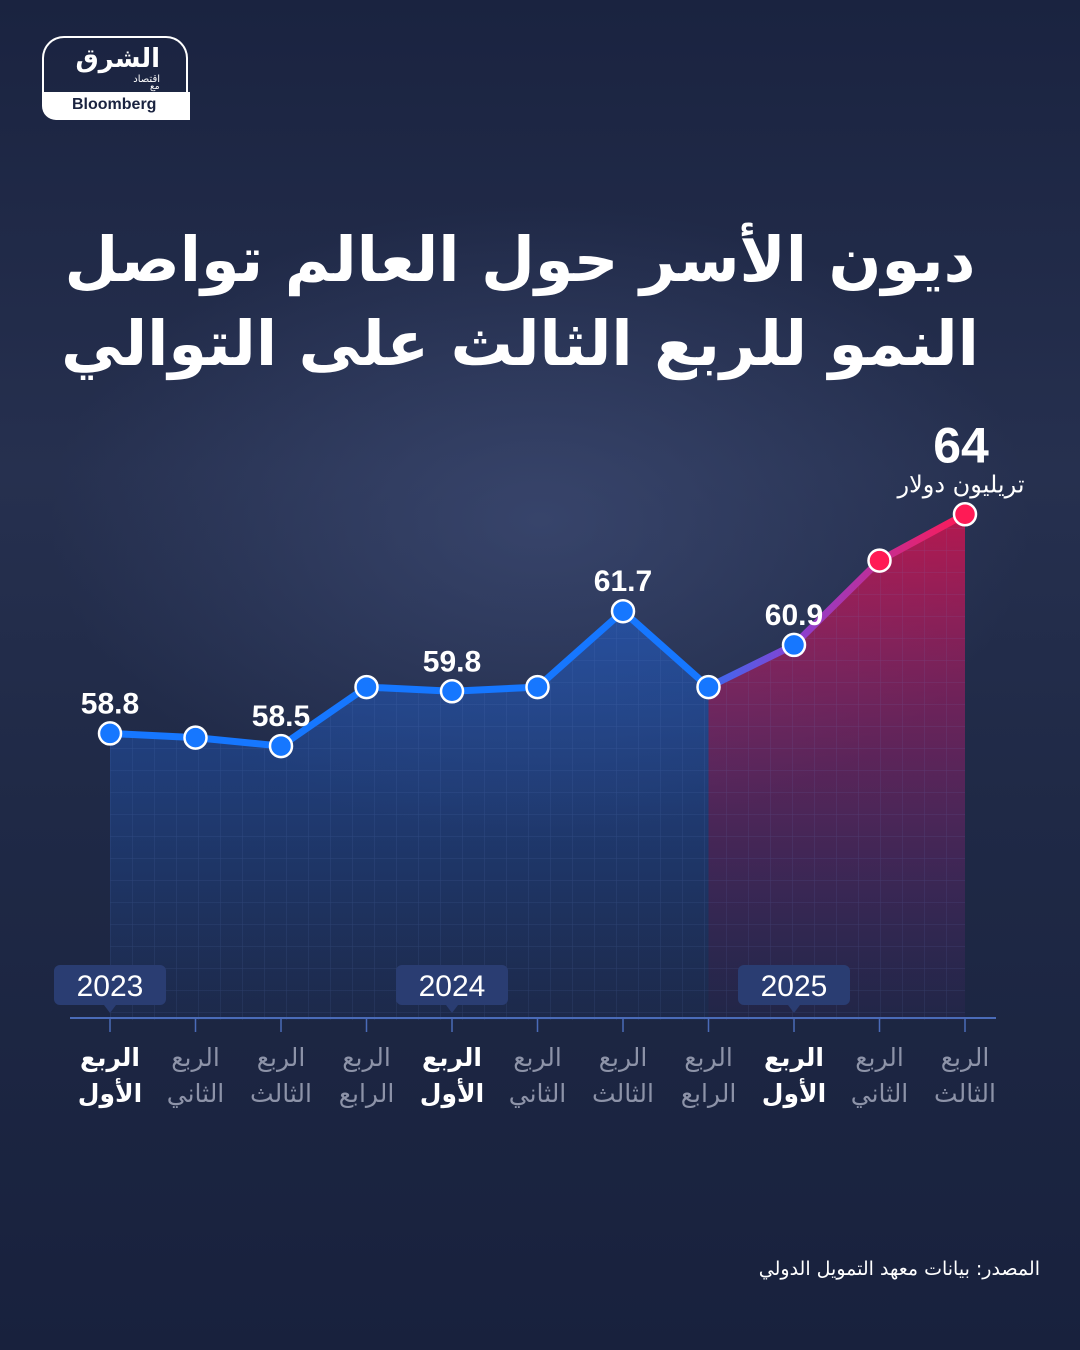 The width and height of the screenshot is (1080, 1350). What do you see at coordinates (961, 484) in the screenshot?
I see `data-label-unit: تريليون دولار` at bounding box center [961, 484].